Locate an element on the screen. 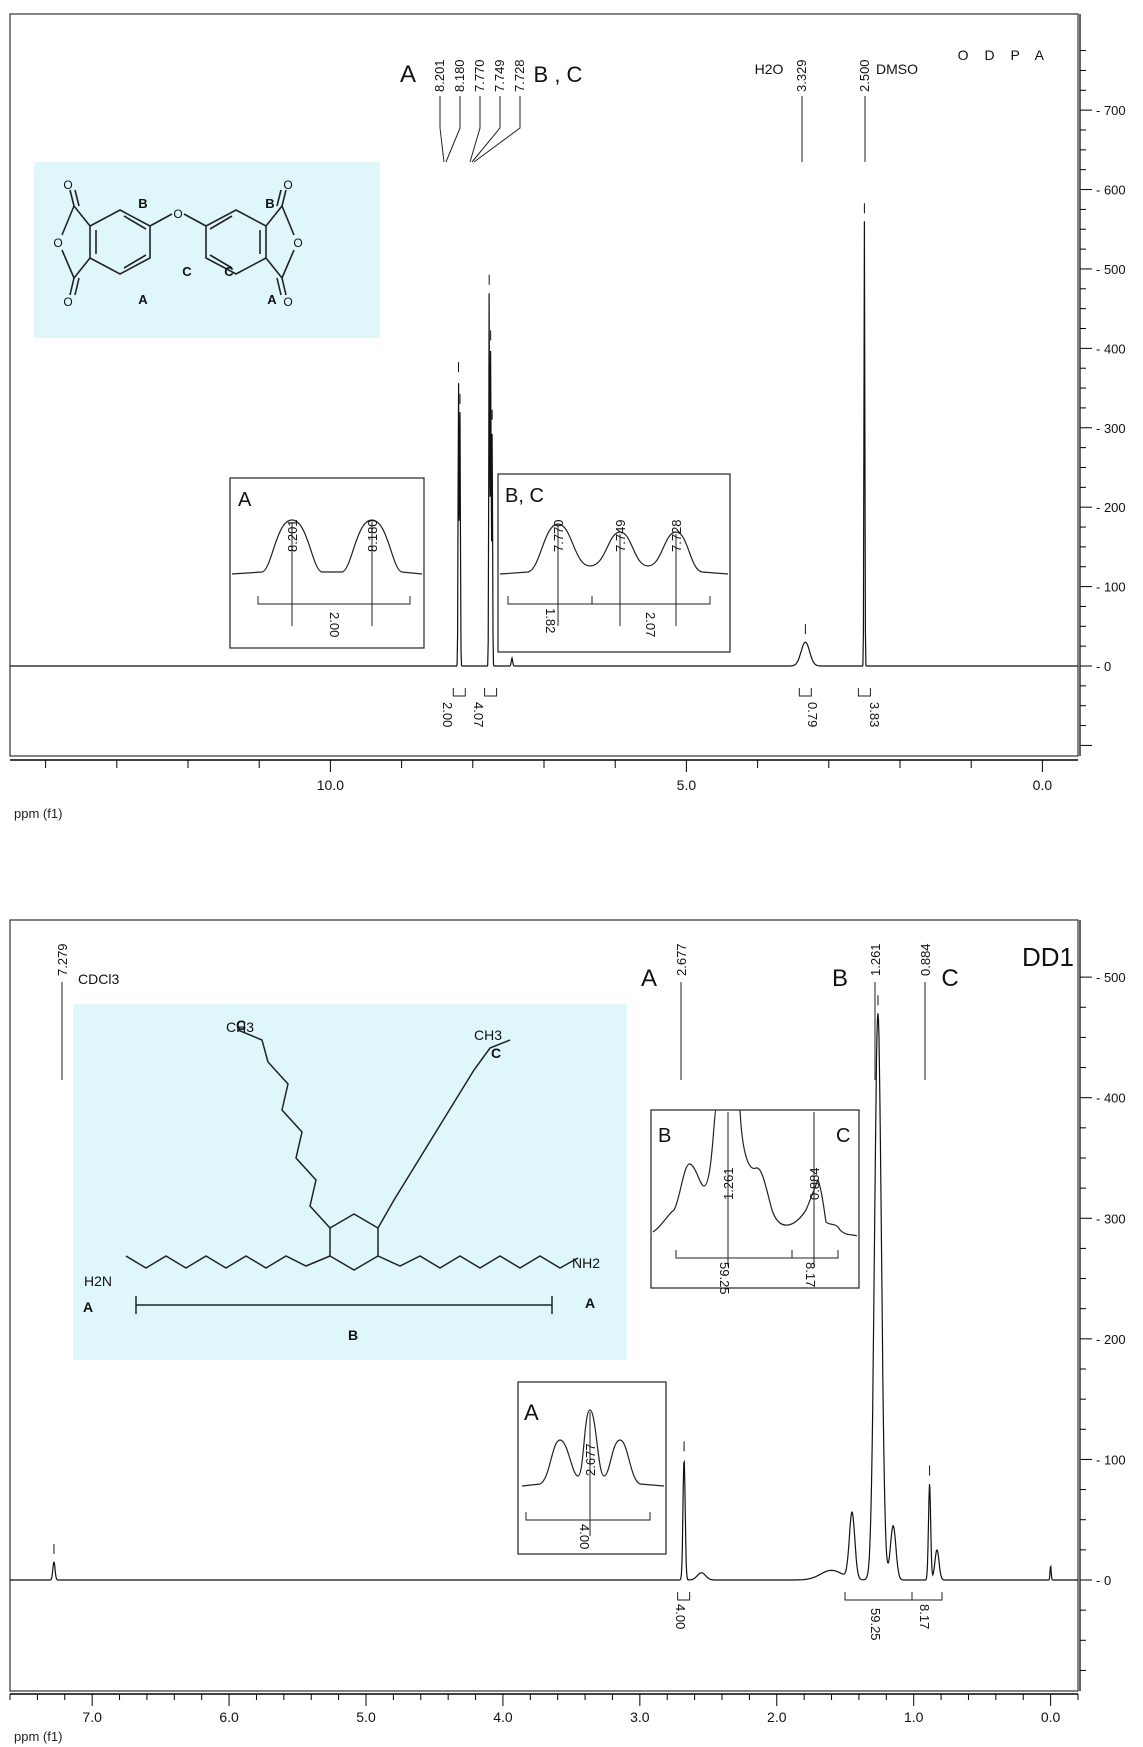  odpa-solvent-h2o: H2O is located at coordinates (769, 69).